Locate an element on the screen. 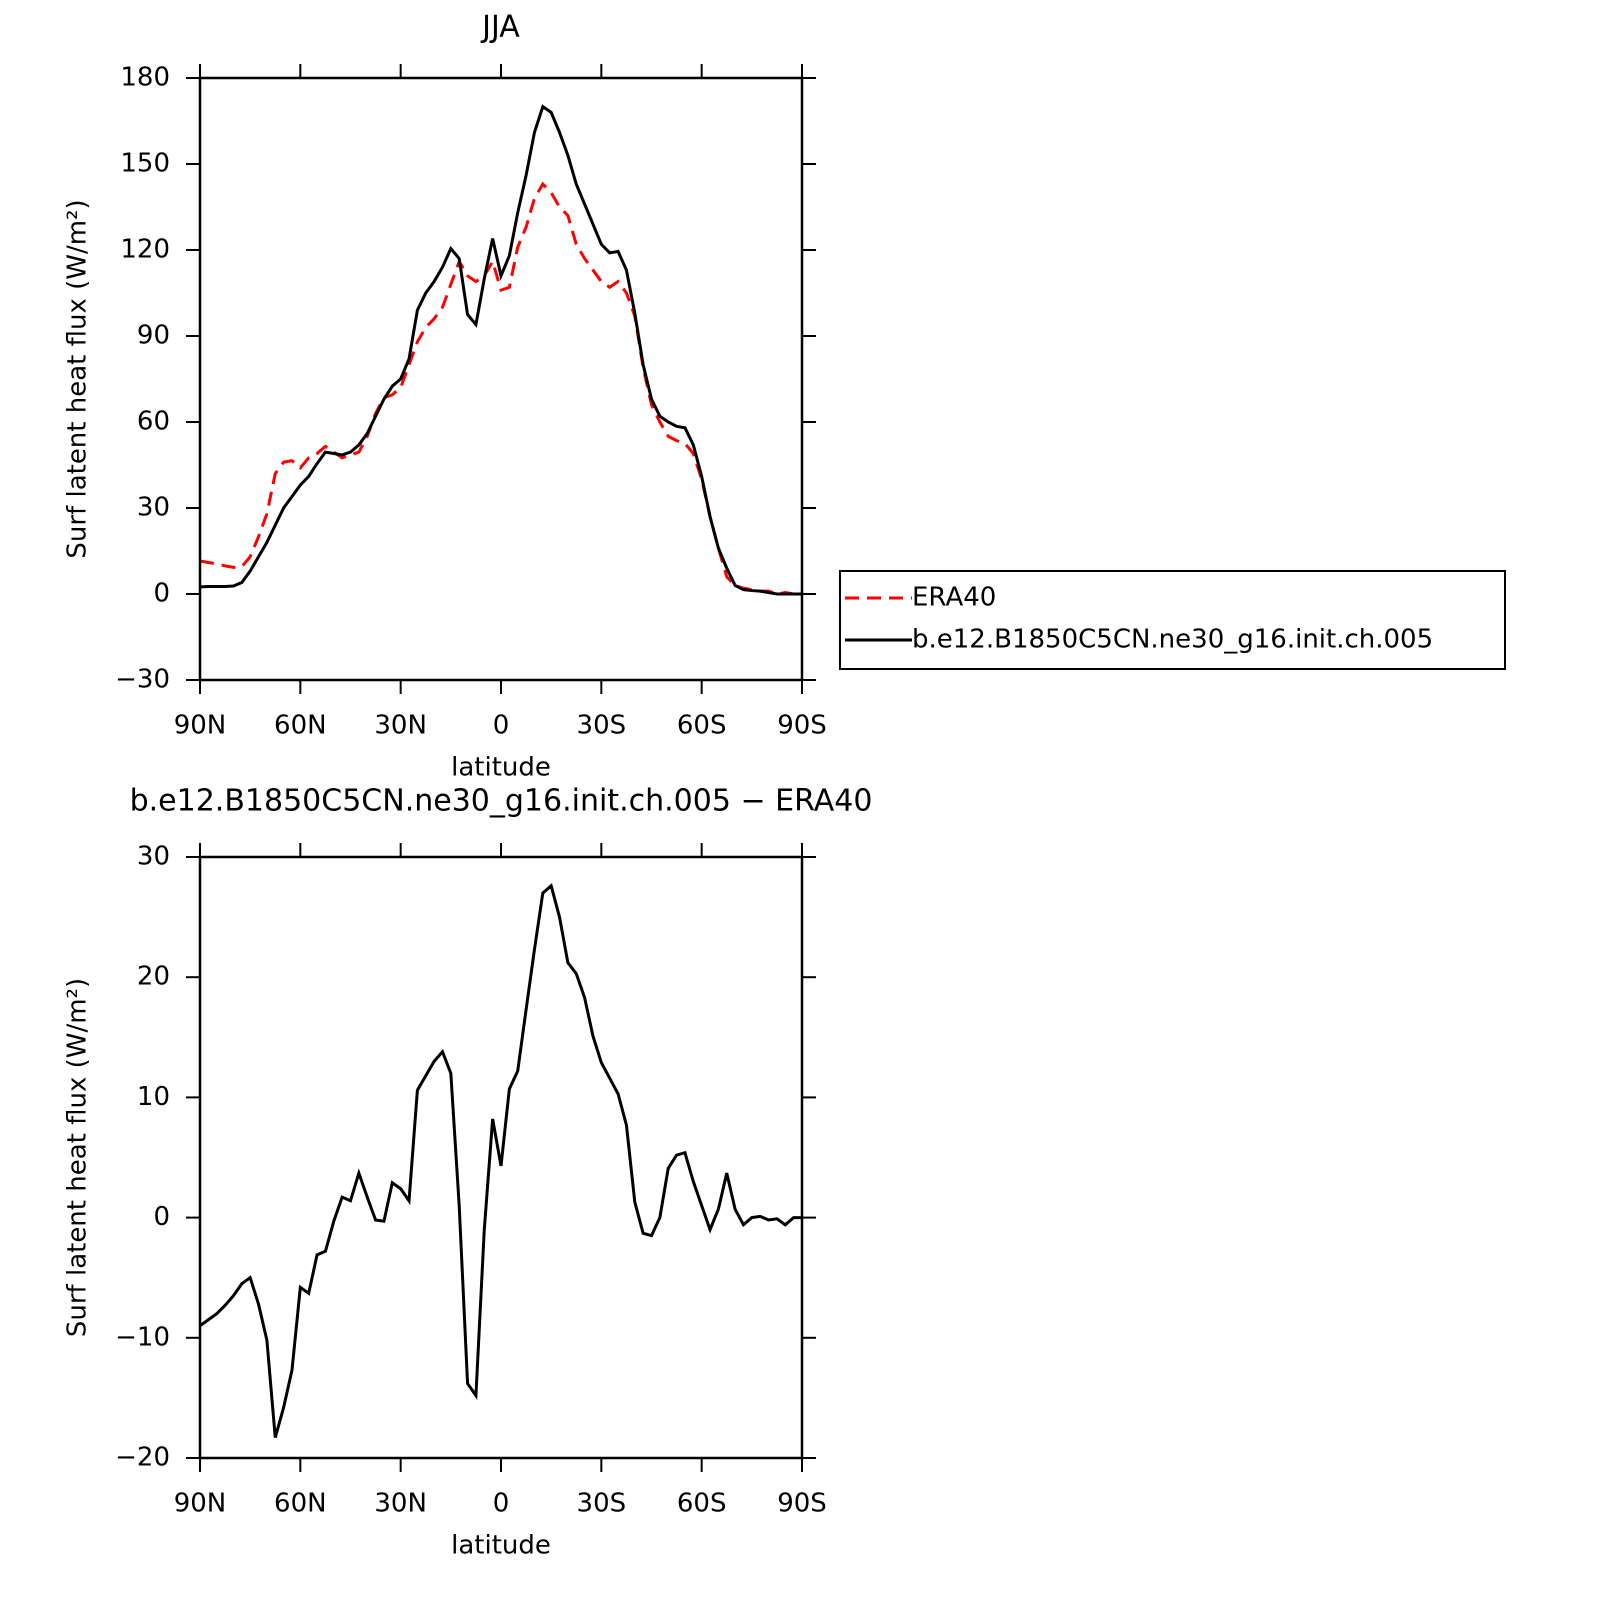 The image size is (1603, 1603). y-tick-label: 90 is located at coordinates (153, 336).